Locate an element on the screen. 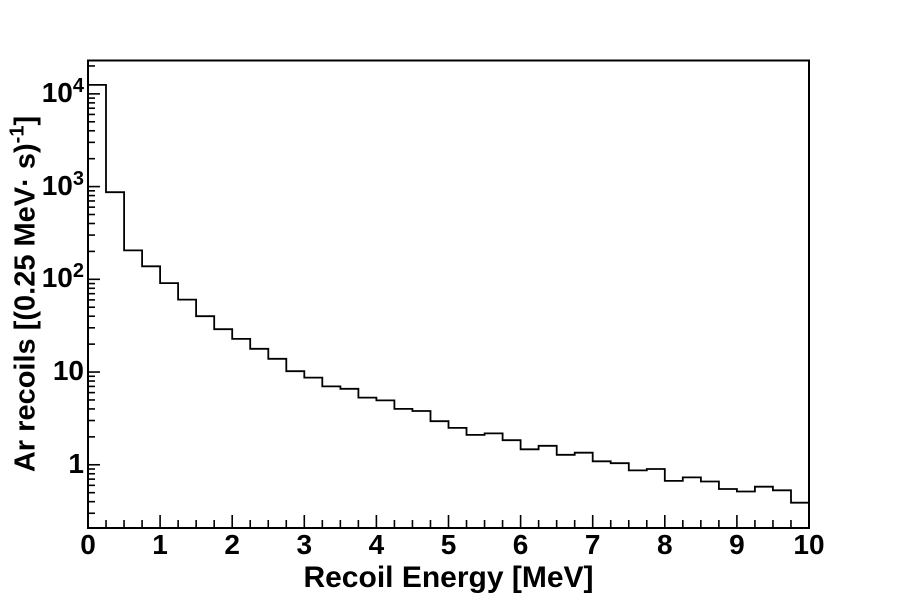  y-axis-title: Ar recoils [(0.25 MeV· s)-1] is located at coordinates (25, 294).